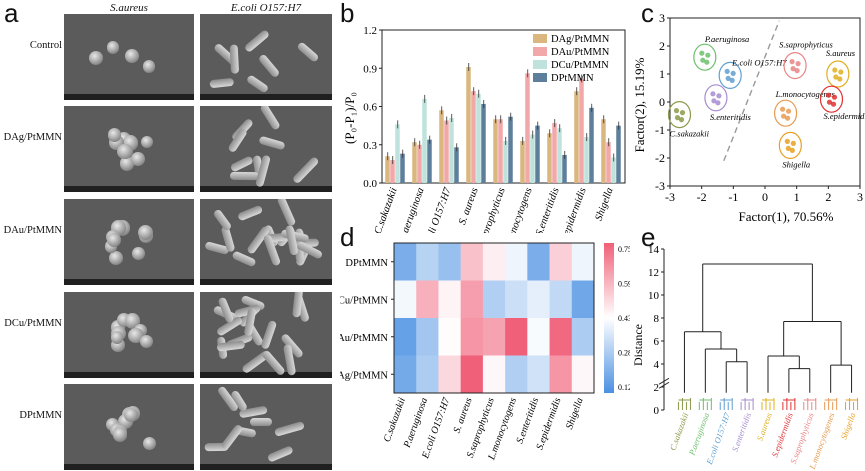 Image resolution: width=865 pixels, height=471 pixels. I want to click on pca-ytick-label: 1, so click(662, 74).